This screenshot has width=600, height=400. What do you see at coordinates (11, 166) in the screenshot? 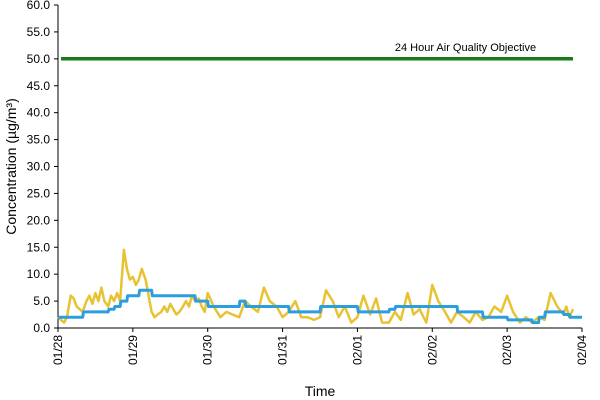
I see `y-axis-title: Concentration (µg/m³)` at bounding box center [11, 166].